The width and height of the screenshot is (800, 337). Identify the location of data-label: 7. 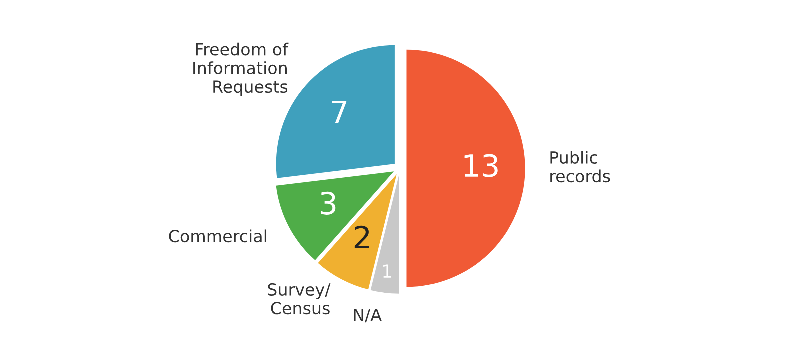
(339, 112).